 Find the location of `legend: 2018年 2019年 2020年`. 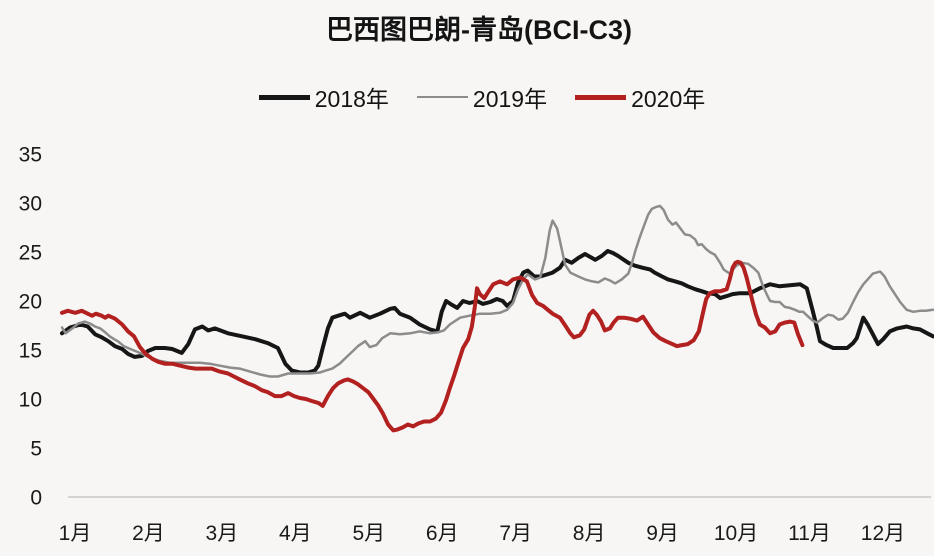

legend: 2018年 2019年 2020年 is located at coordinates (467, 97).